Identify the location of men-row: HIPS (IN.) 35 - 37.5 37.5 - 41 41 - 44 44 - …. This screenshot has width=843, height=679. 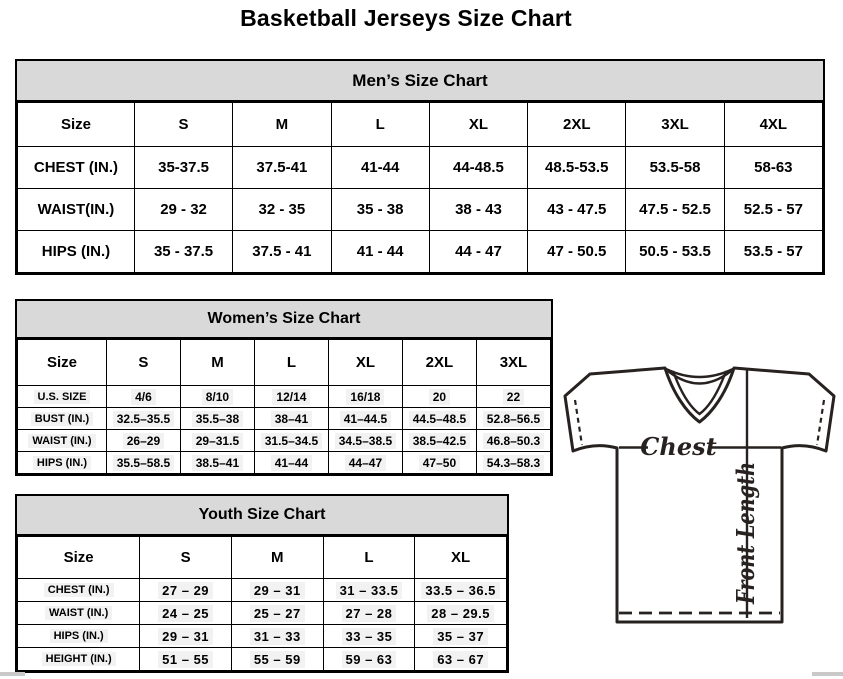
(420, 251).